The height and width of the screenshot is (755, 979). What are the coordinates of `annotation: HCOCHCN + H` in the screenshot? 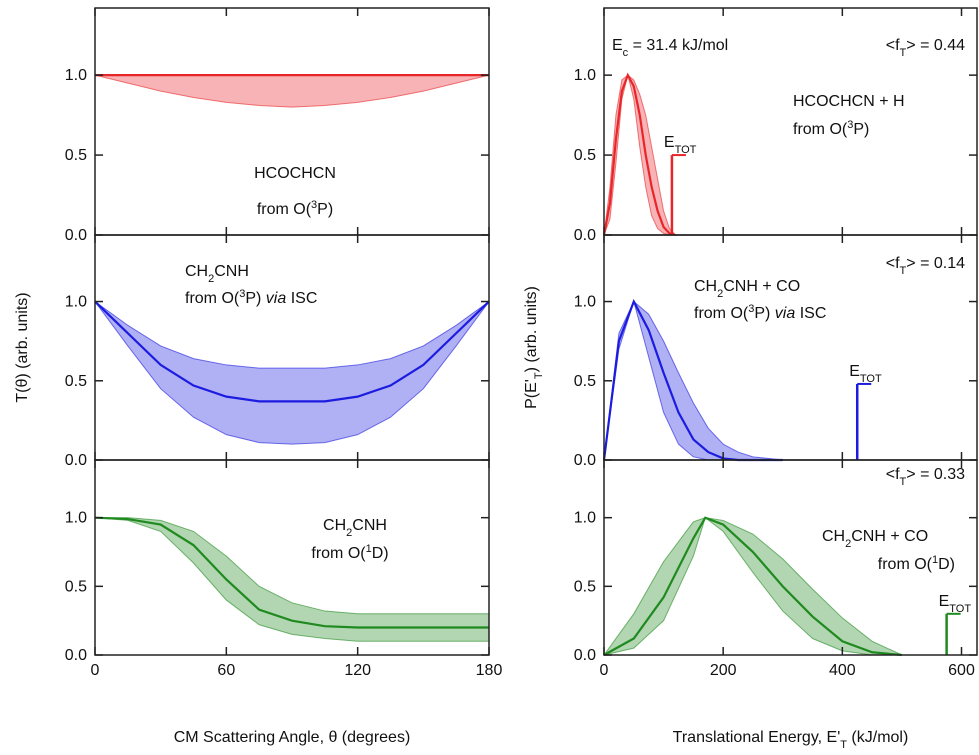 It's located at (849, 101).